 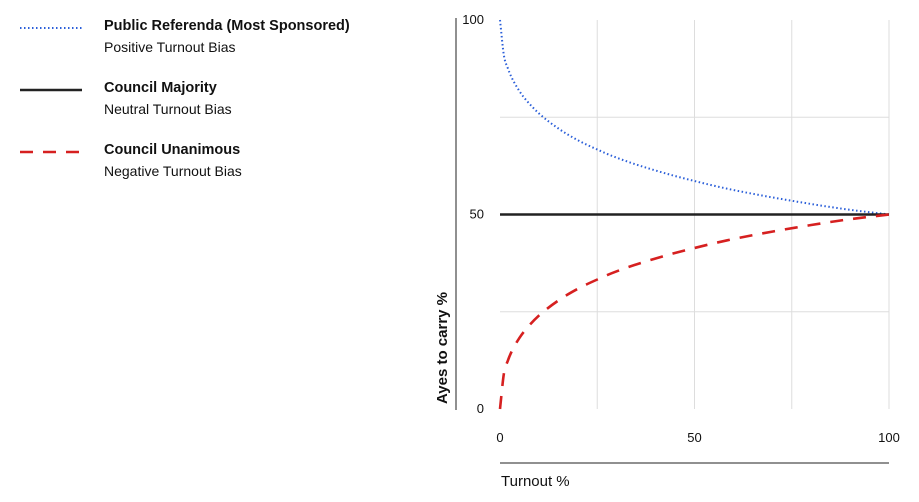 I want to click on legend-item-council-majority: Council Majority Neutral Turnout Bias, so click(x=210, y=111).